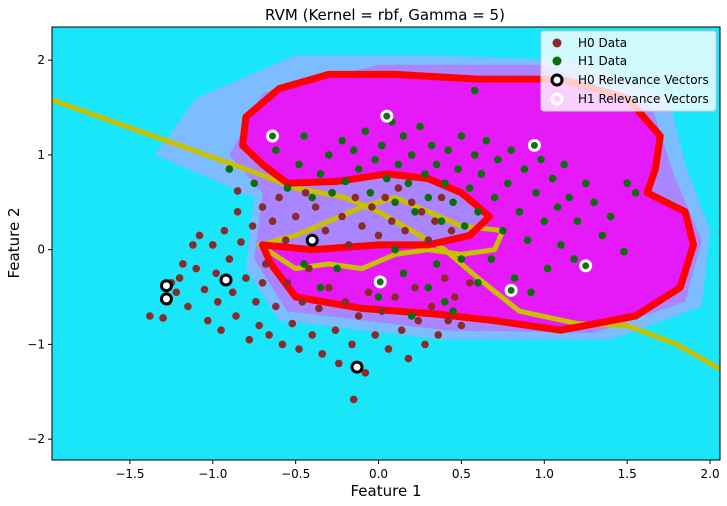  I want to click on y-axis-ticks: −2 −1 0 1 2, so click(39, 249).